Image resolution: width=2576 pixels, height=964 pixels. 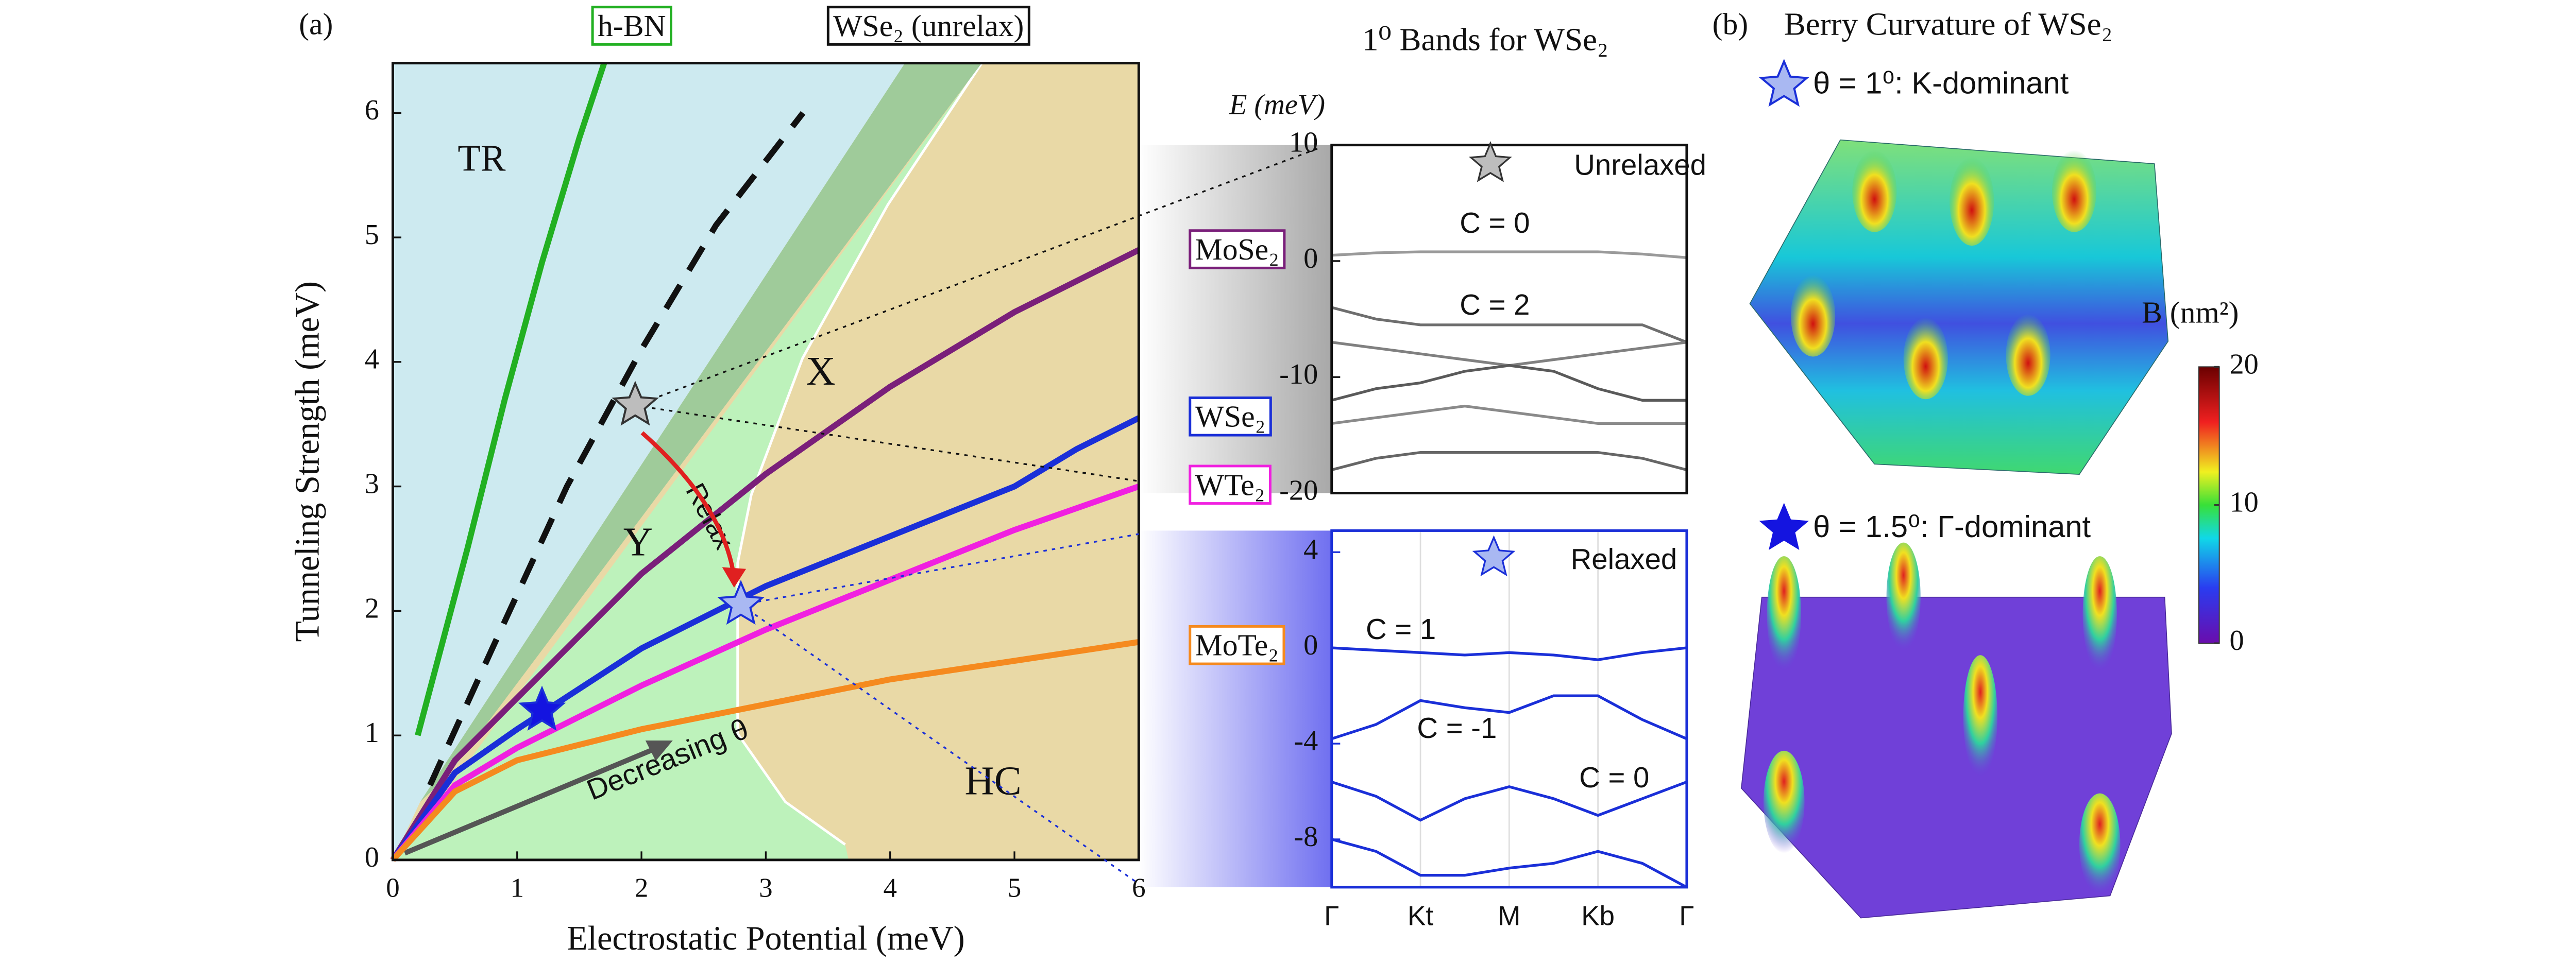 I want to click on annotation: C = 2, so click(x=1495, y=304).